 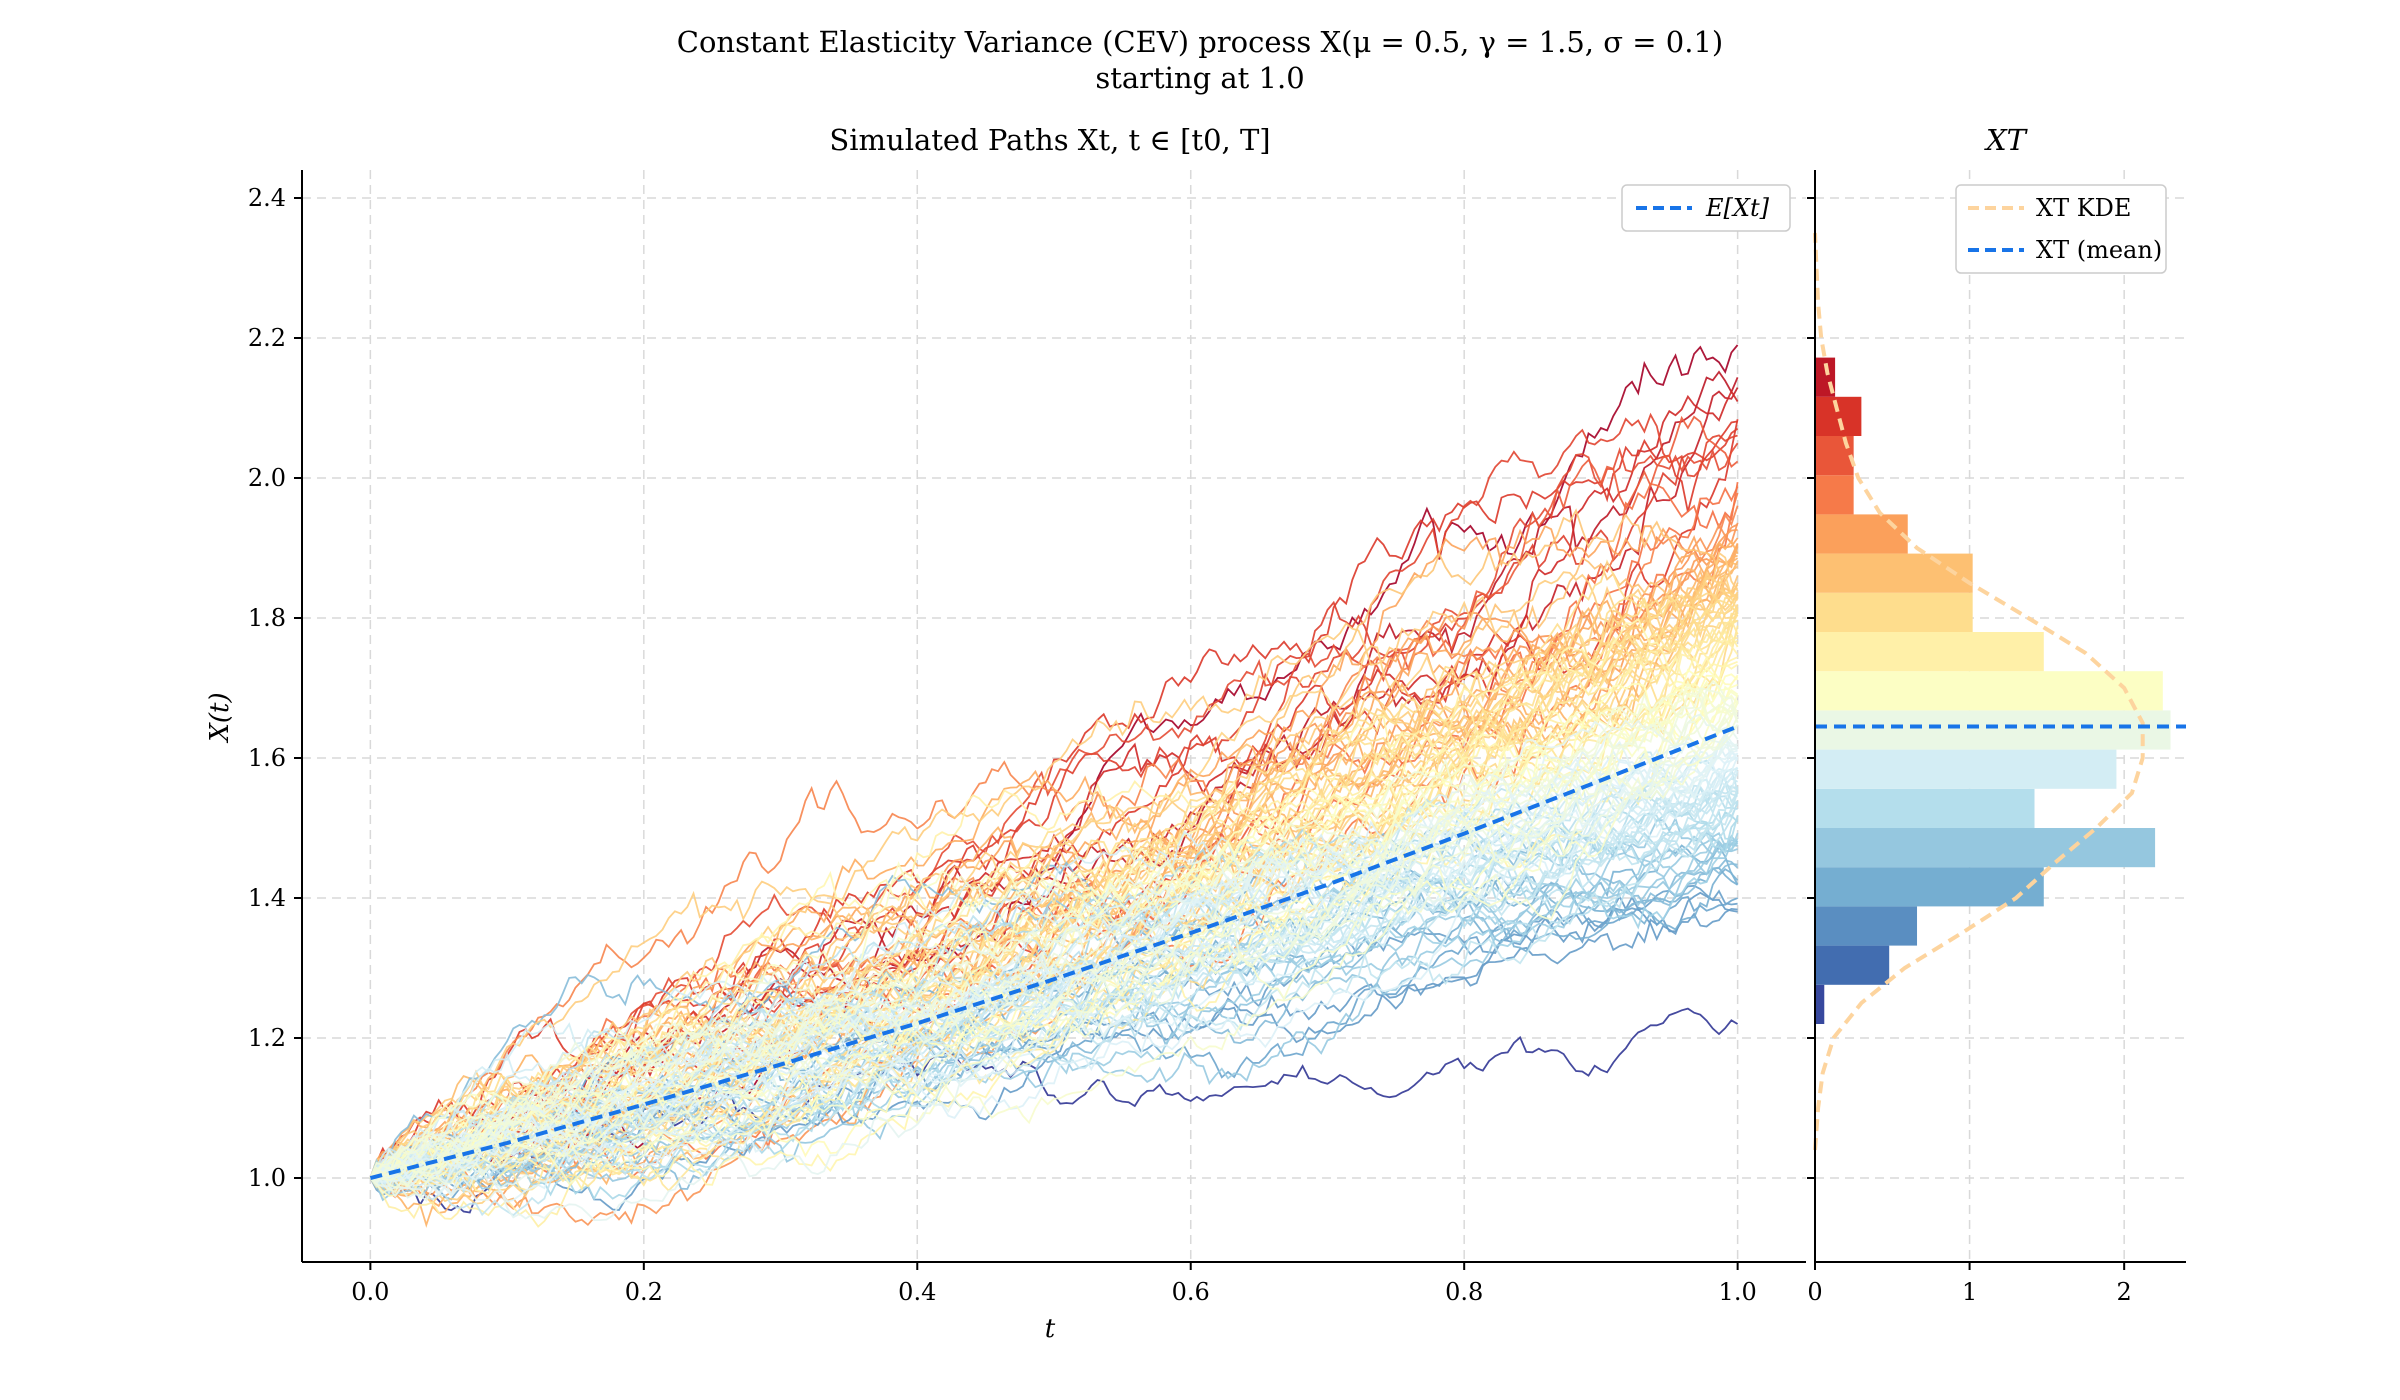 I want to click on paths-legend: E[Xt], so click(x=1706, y=208).